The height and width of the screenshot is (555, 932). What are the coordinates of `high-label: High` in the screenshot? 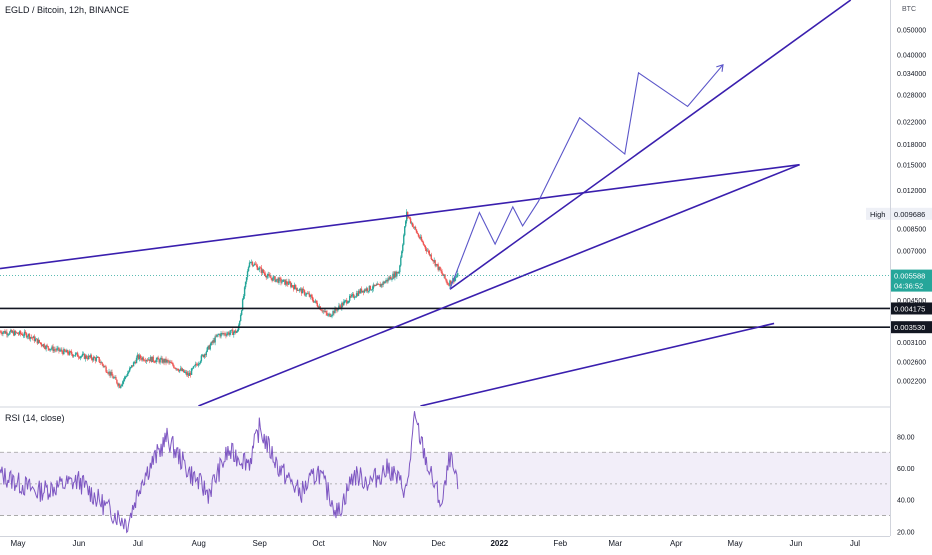 It's located at (877, 214).